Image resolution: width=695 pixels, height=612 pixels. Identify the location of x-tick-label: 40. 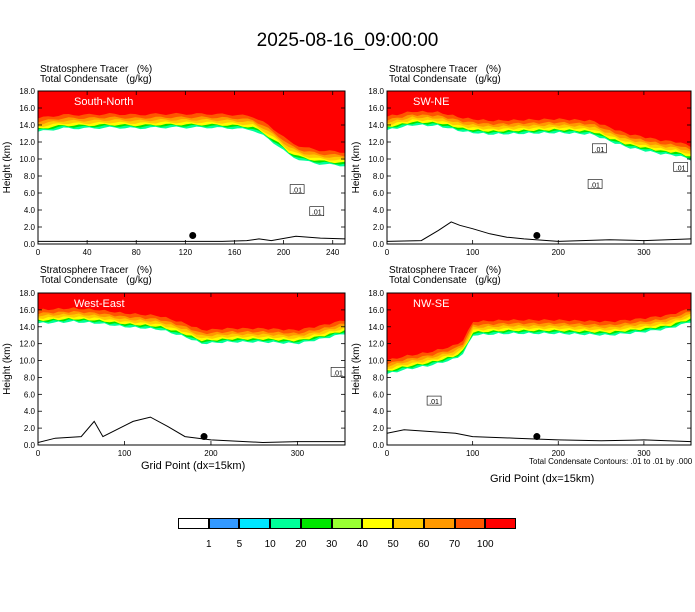
(87, 252).